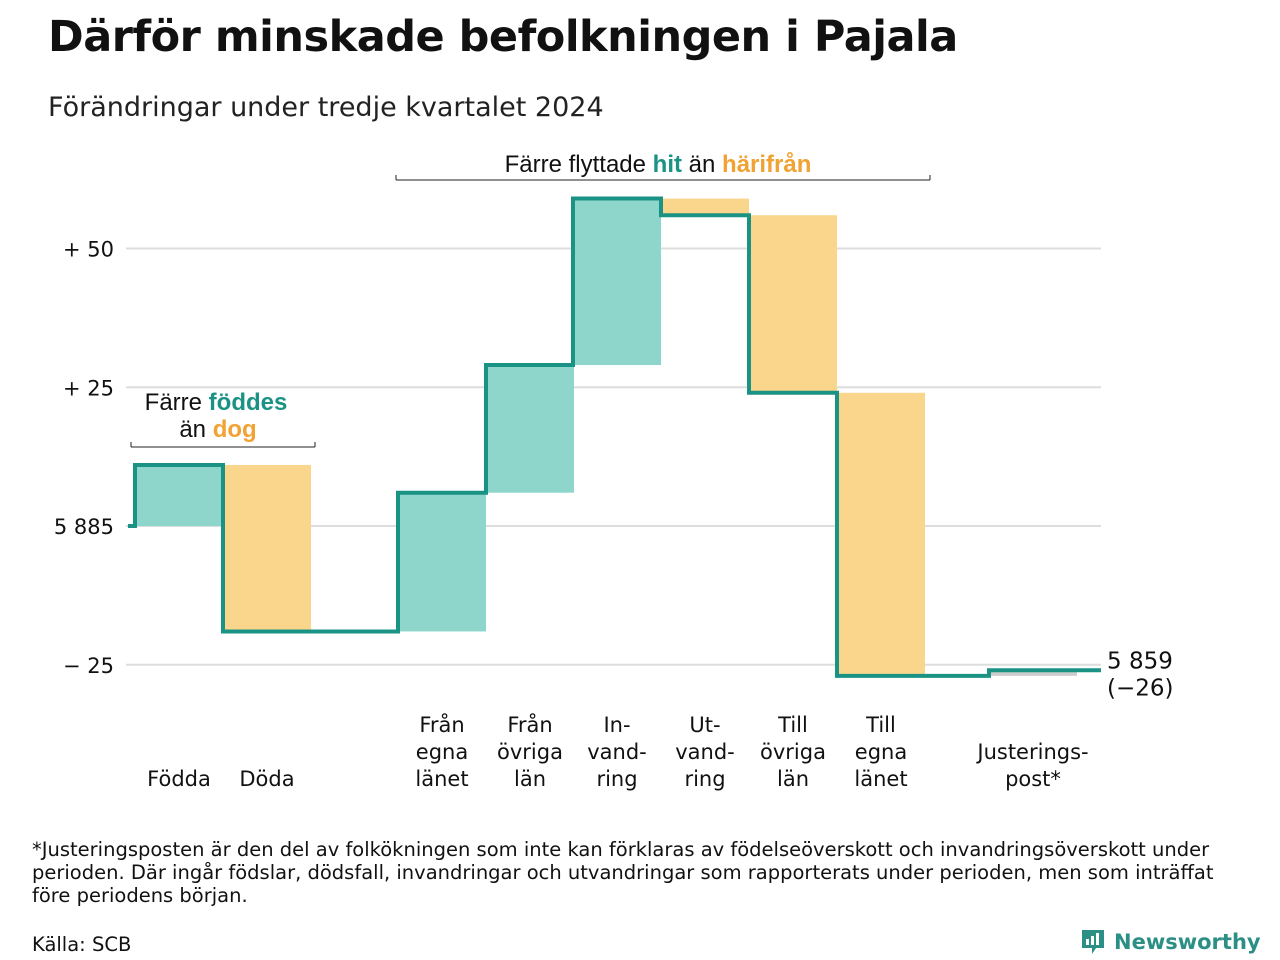  What do you see at coordinates (503, 37) in the screenshot?
I see `chart-title: Därför minskade befolkningen i Pajala` at bounding box center [503, 37].